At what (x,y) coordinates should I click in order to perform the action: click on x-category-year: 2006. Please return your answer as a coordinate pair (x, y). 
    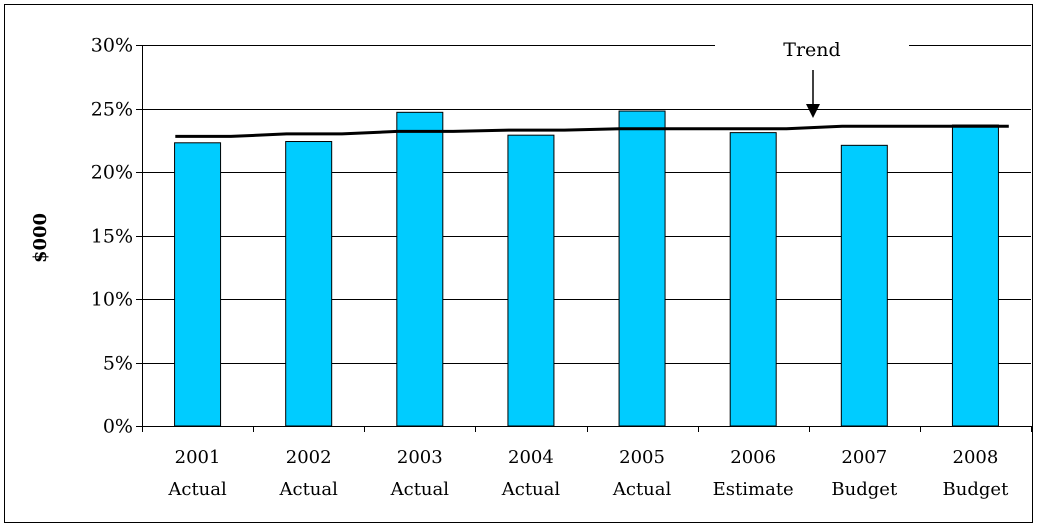
    Looking at the image, I should click on (753, 457).